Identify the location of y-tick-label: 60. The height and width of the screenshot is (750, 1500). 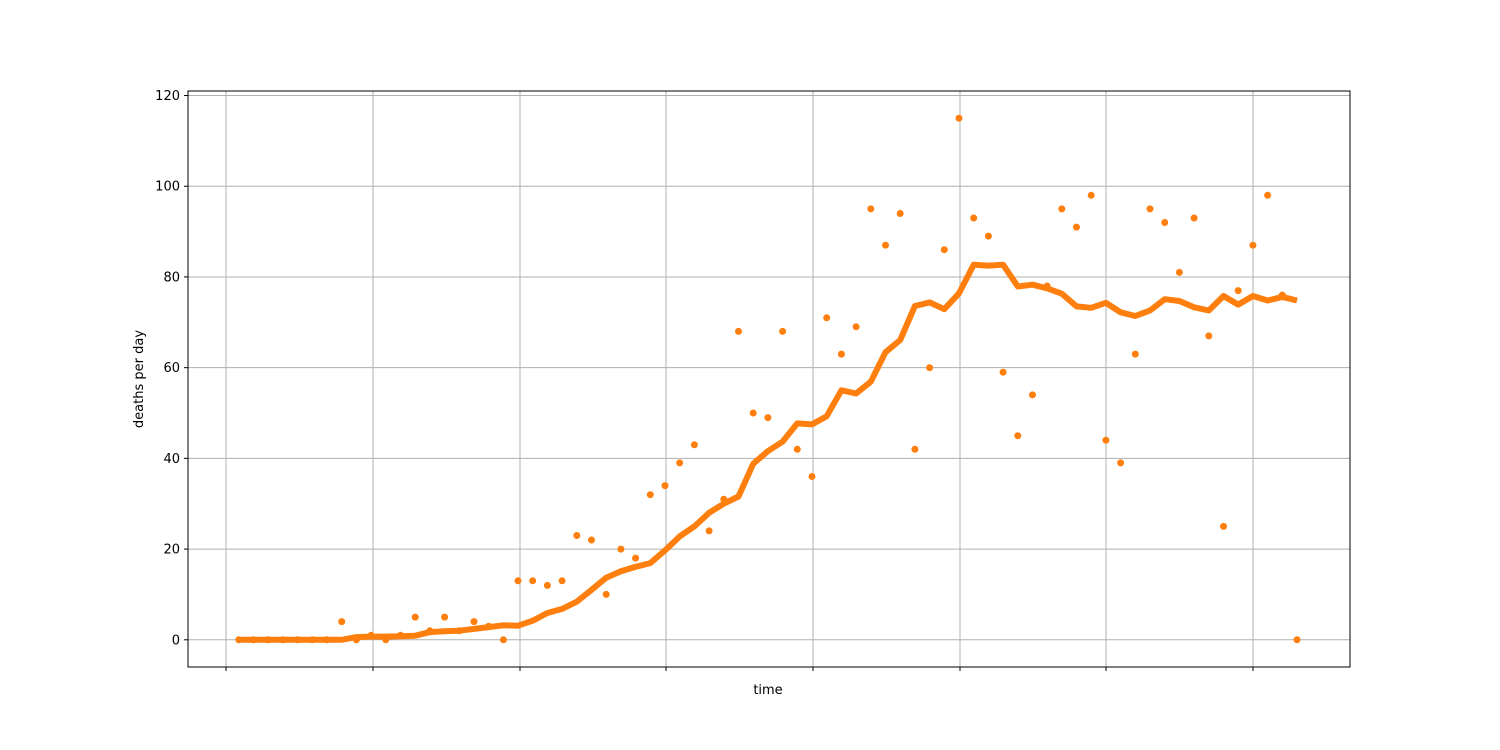
(171, 368).